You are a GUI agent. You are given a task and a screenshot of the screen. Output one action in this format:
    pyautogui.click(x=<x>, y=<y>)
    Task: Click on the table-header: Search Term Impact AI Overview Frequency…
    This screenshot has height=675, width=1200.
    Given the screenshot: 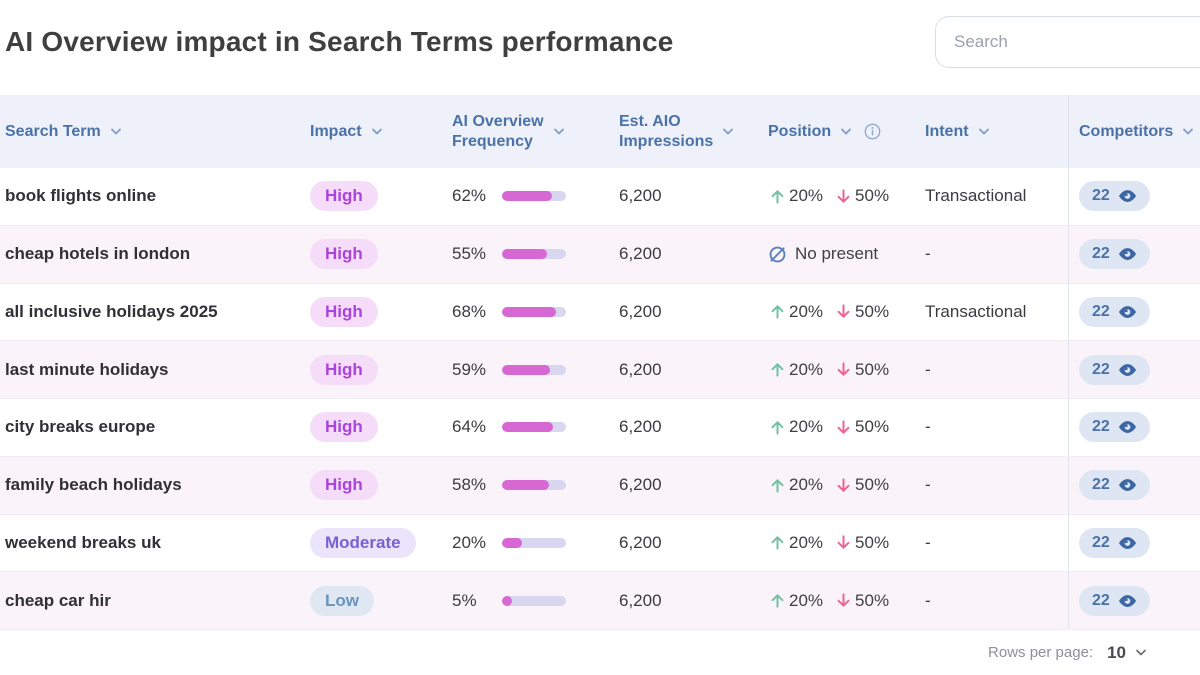 What is the action you would take?
    pyautogui.click(x=600, y=131)
    